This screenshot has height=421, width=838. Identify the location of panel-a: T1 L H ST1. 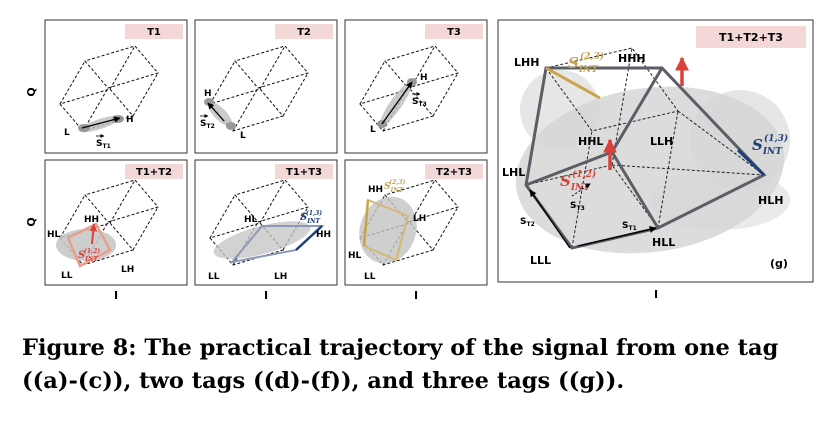
(116, 86).